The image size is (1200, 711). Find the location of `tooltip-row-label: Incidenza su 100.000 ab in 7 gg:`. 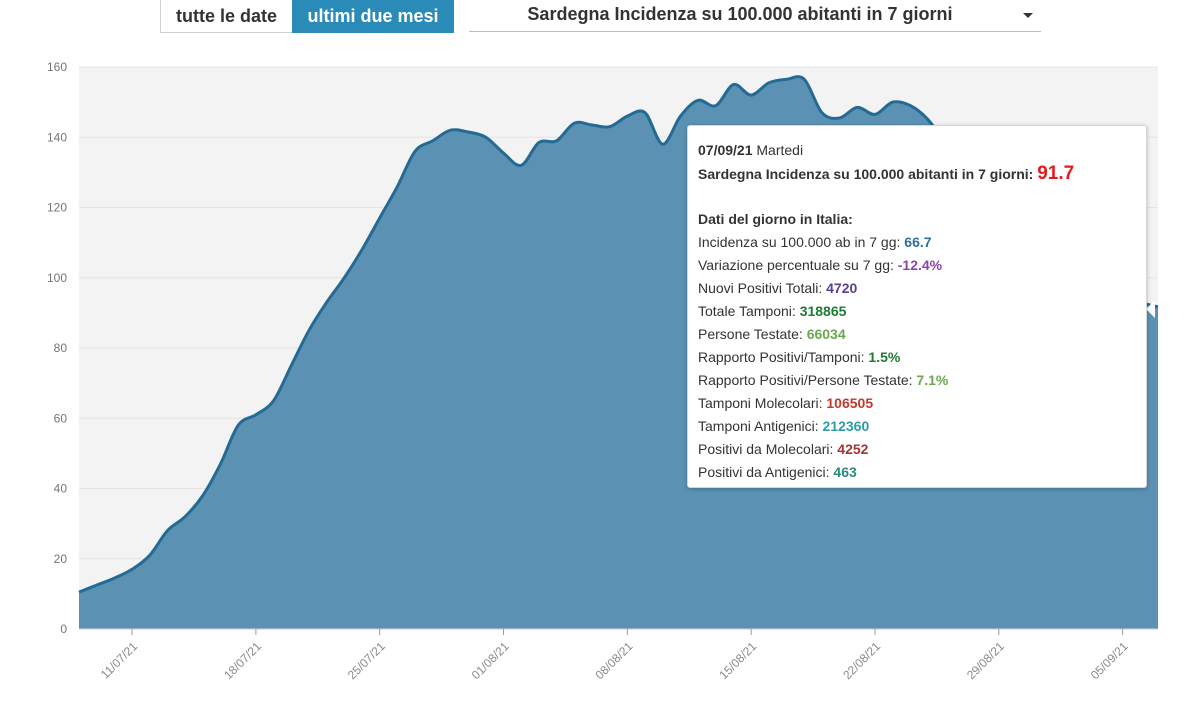

tooltip-row-label: Incidenza su 100.000 ab in 7 gg: is located at coordinates (799, 242).